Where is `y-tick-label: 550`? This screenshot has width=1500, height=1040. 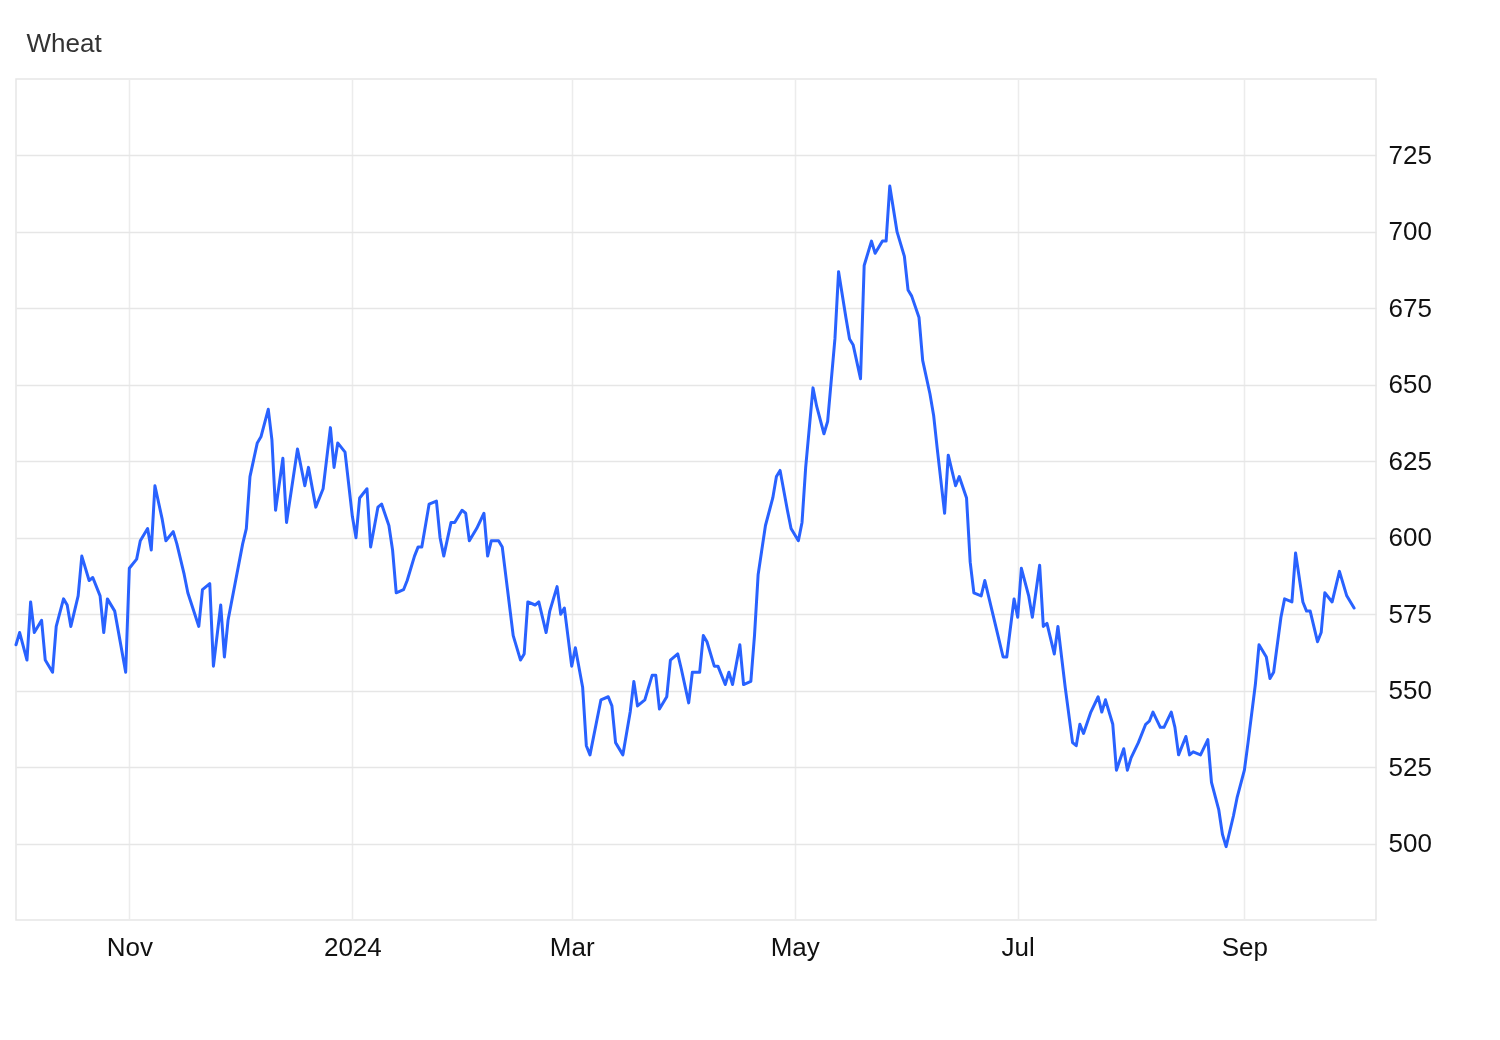 y-tick-label: 550 is located at coordinates (1410, 690).